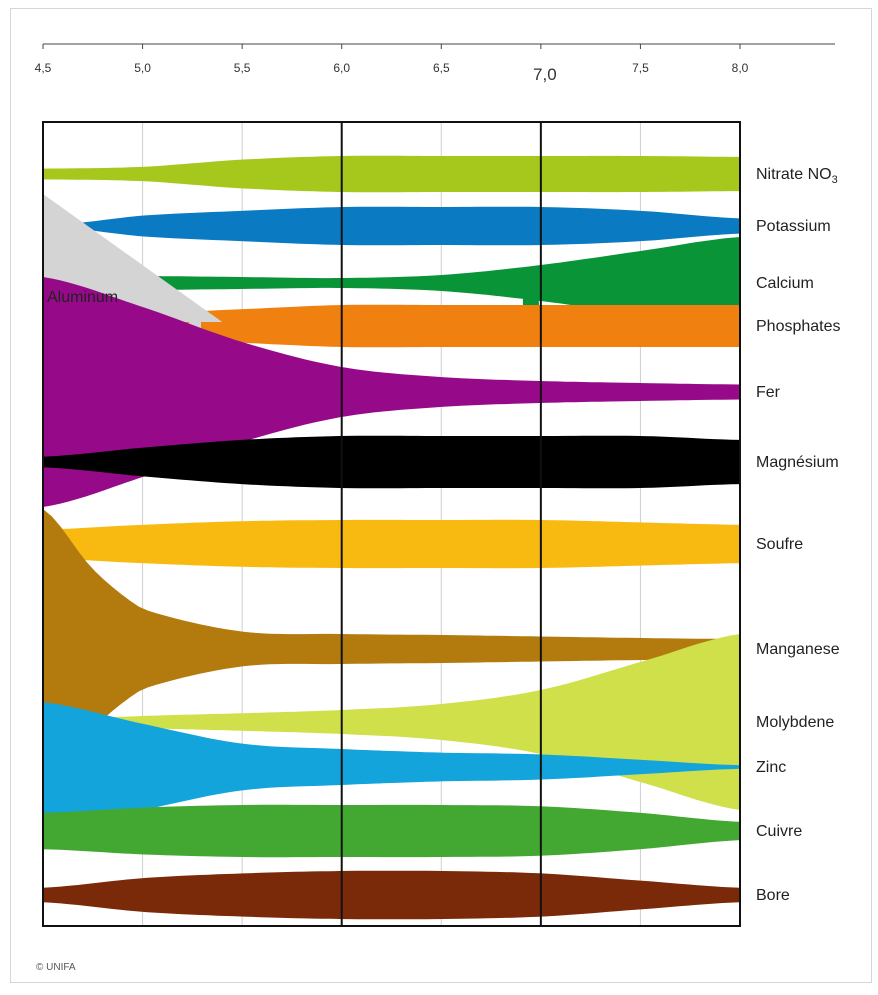  What do you see at coordinates (640, 68) in the screenshot?
I see `tick-label: 7,5` at bounding box center [640, 68].